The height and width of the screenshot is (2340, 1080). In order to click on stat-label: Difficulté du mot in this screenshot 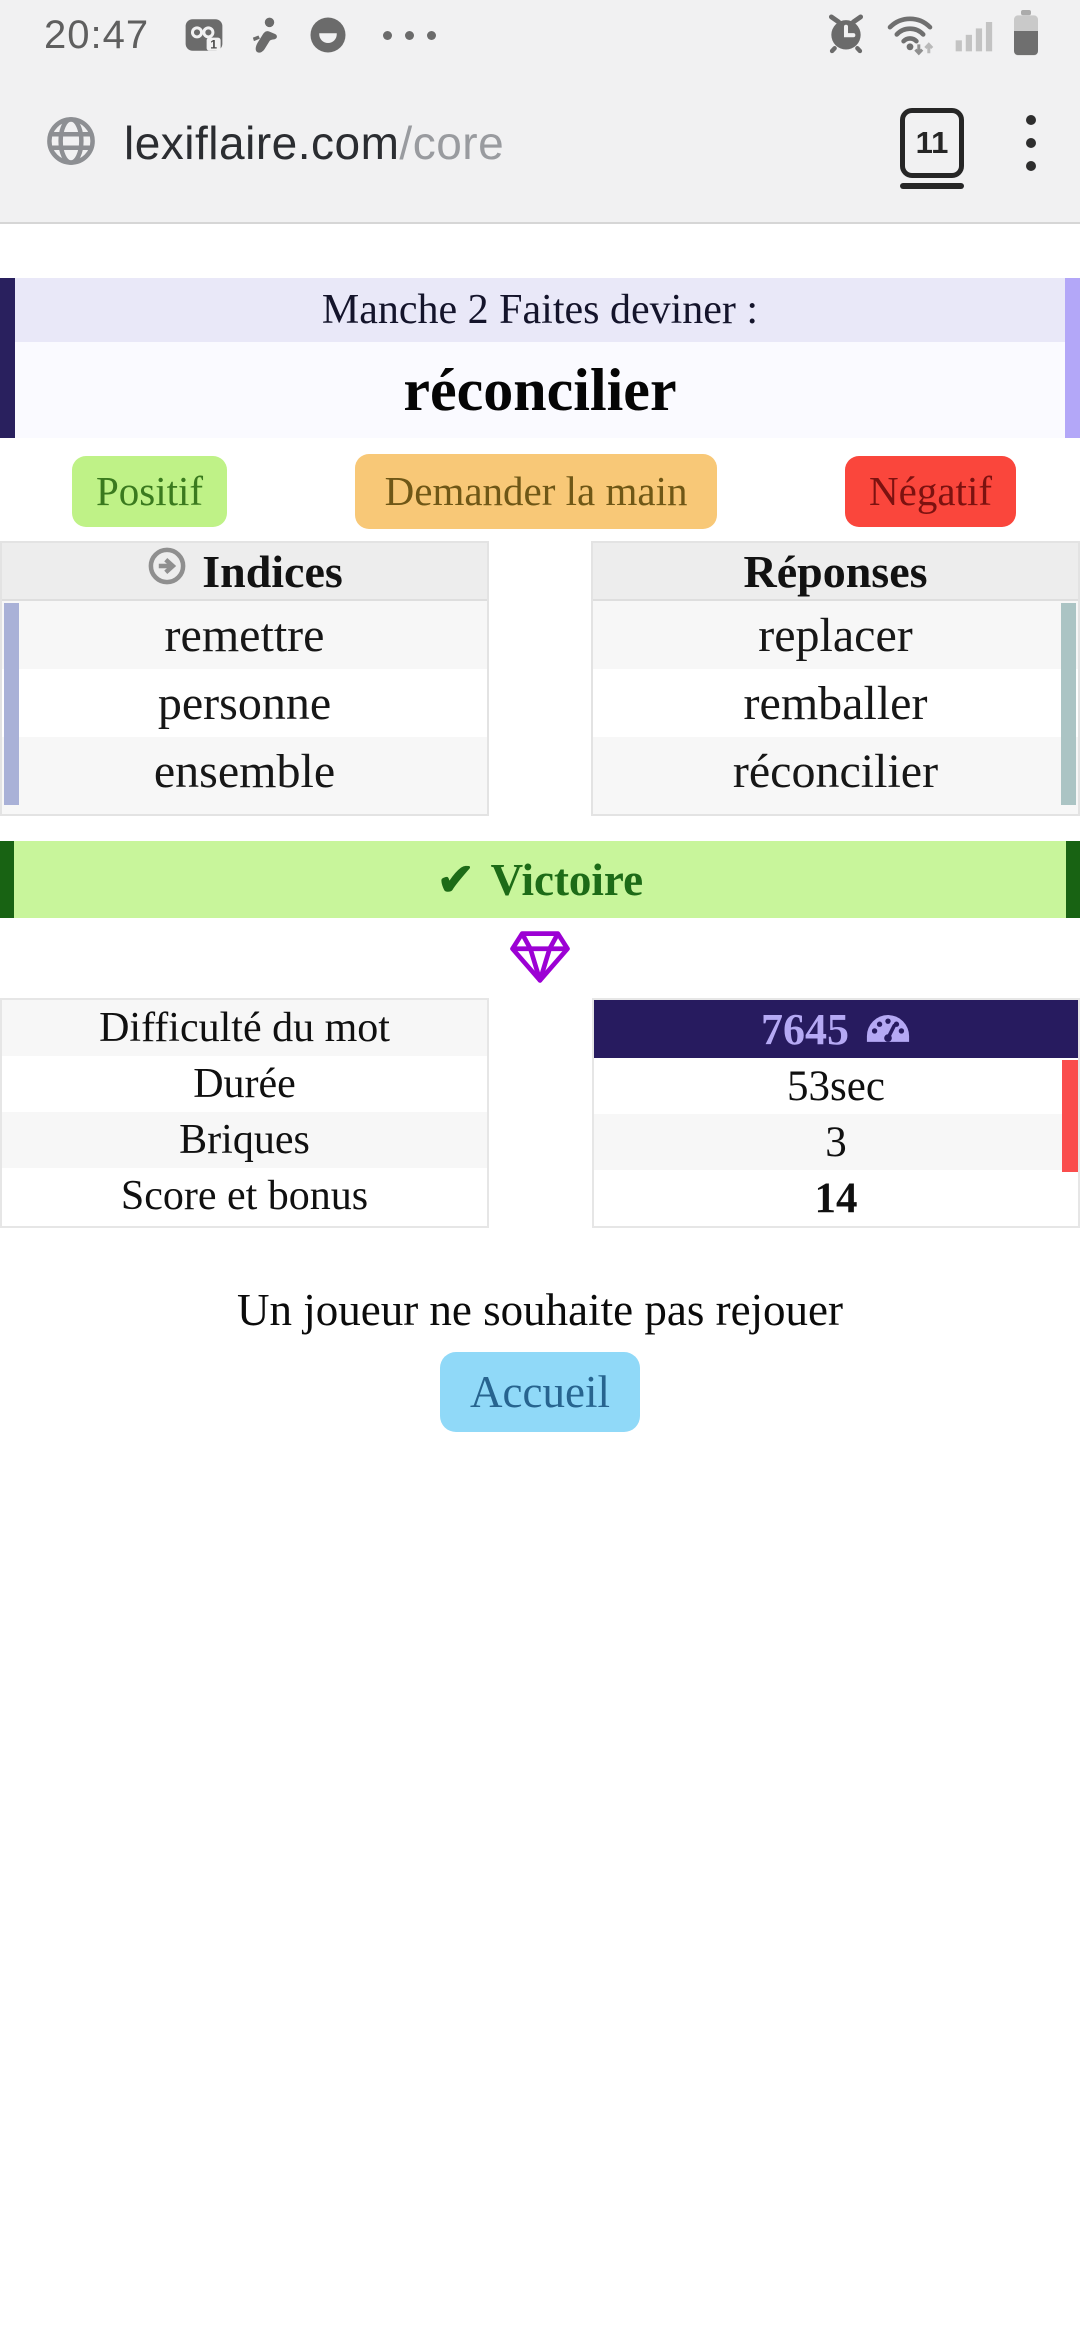, I will do `click(244, 1028)`.